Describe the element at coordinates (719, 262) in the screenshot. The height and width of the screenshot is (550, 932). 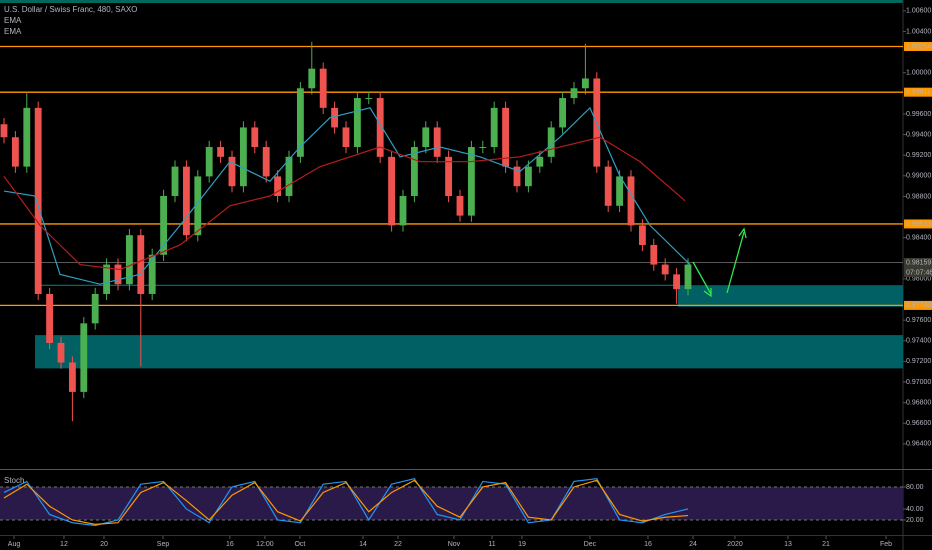
I see `projection-arrows` at that location.